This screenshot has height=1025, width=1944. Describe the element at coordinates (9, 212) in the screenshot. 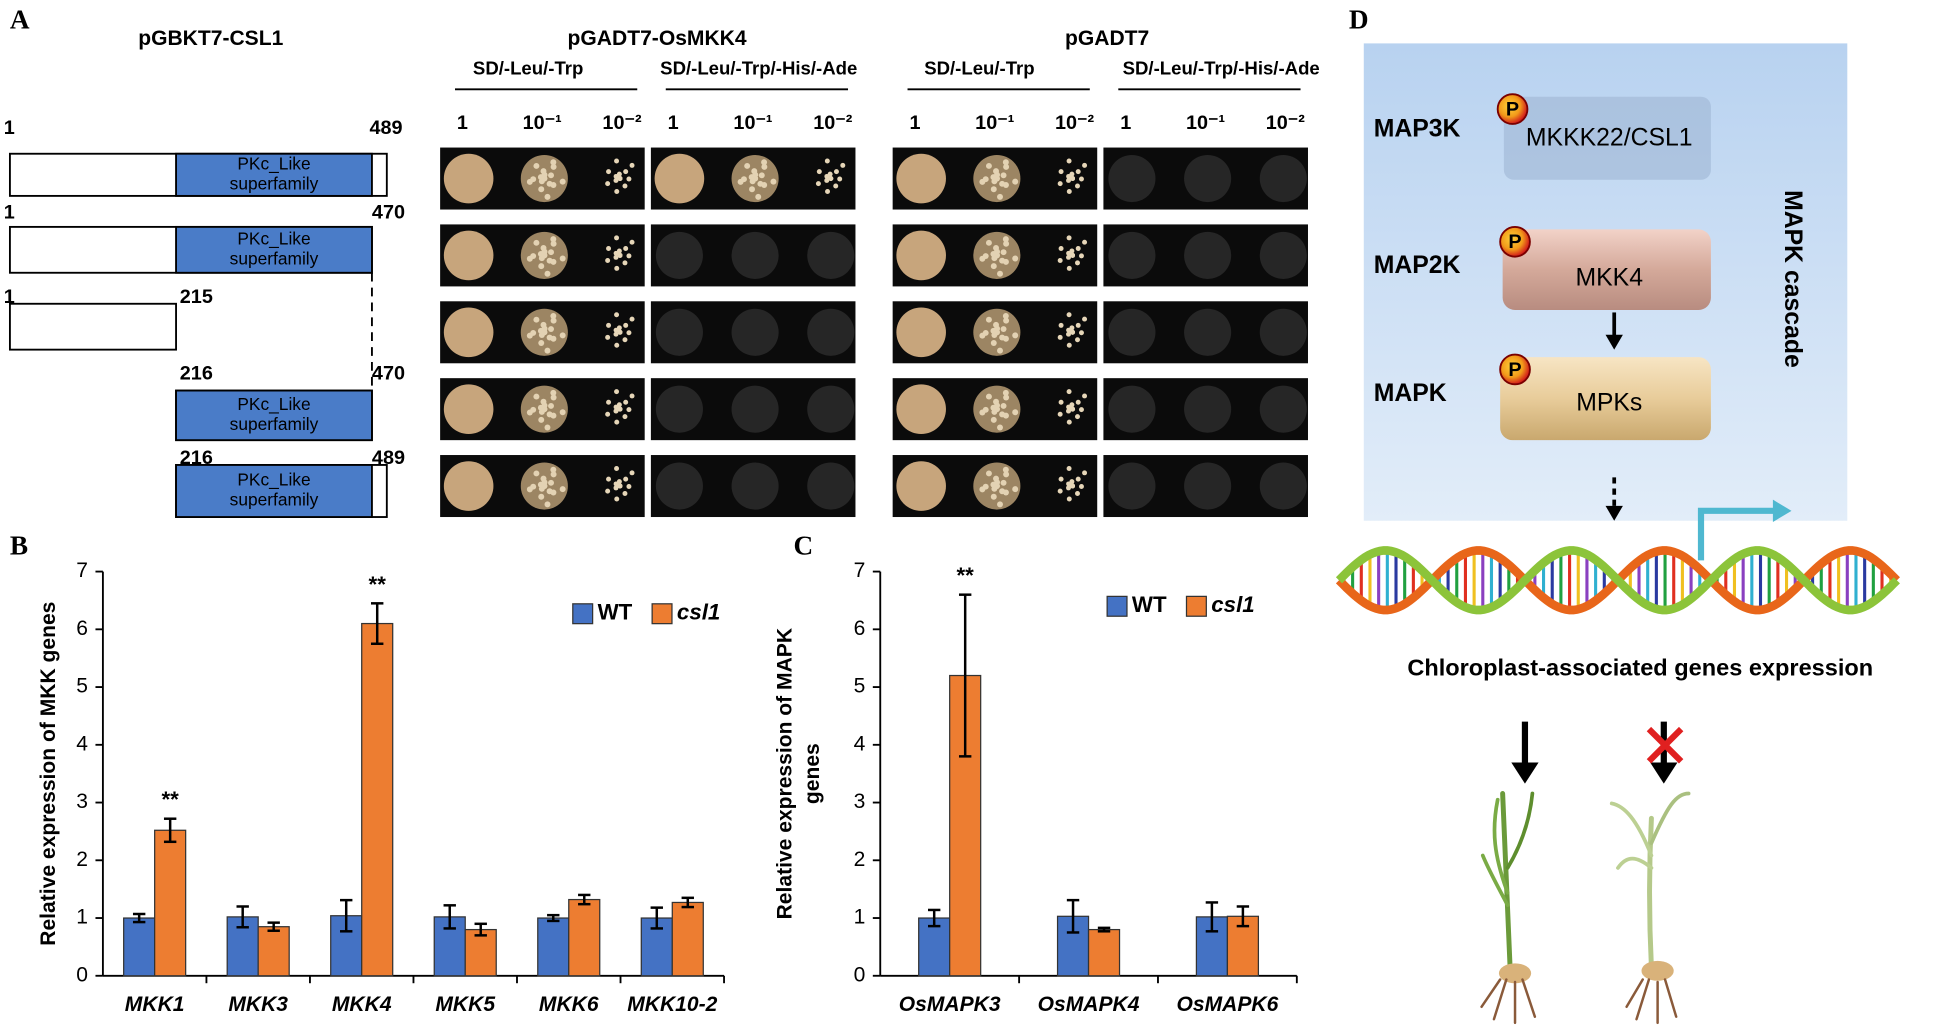

I see `start-label: 1` at that location.